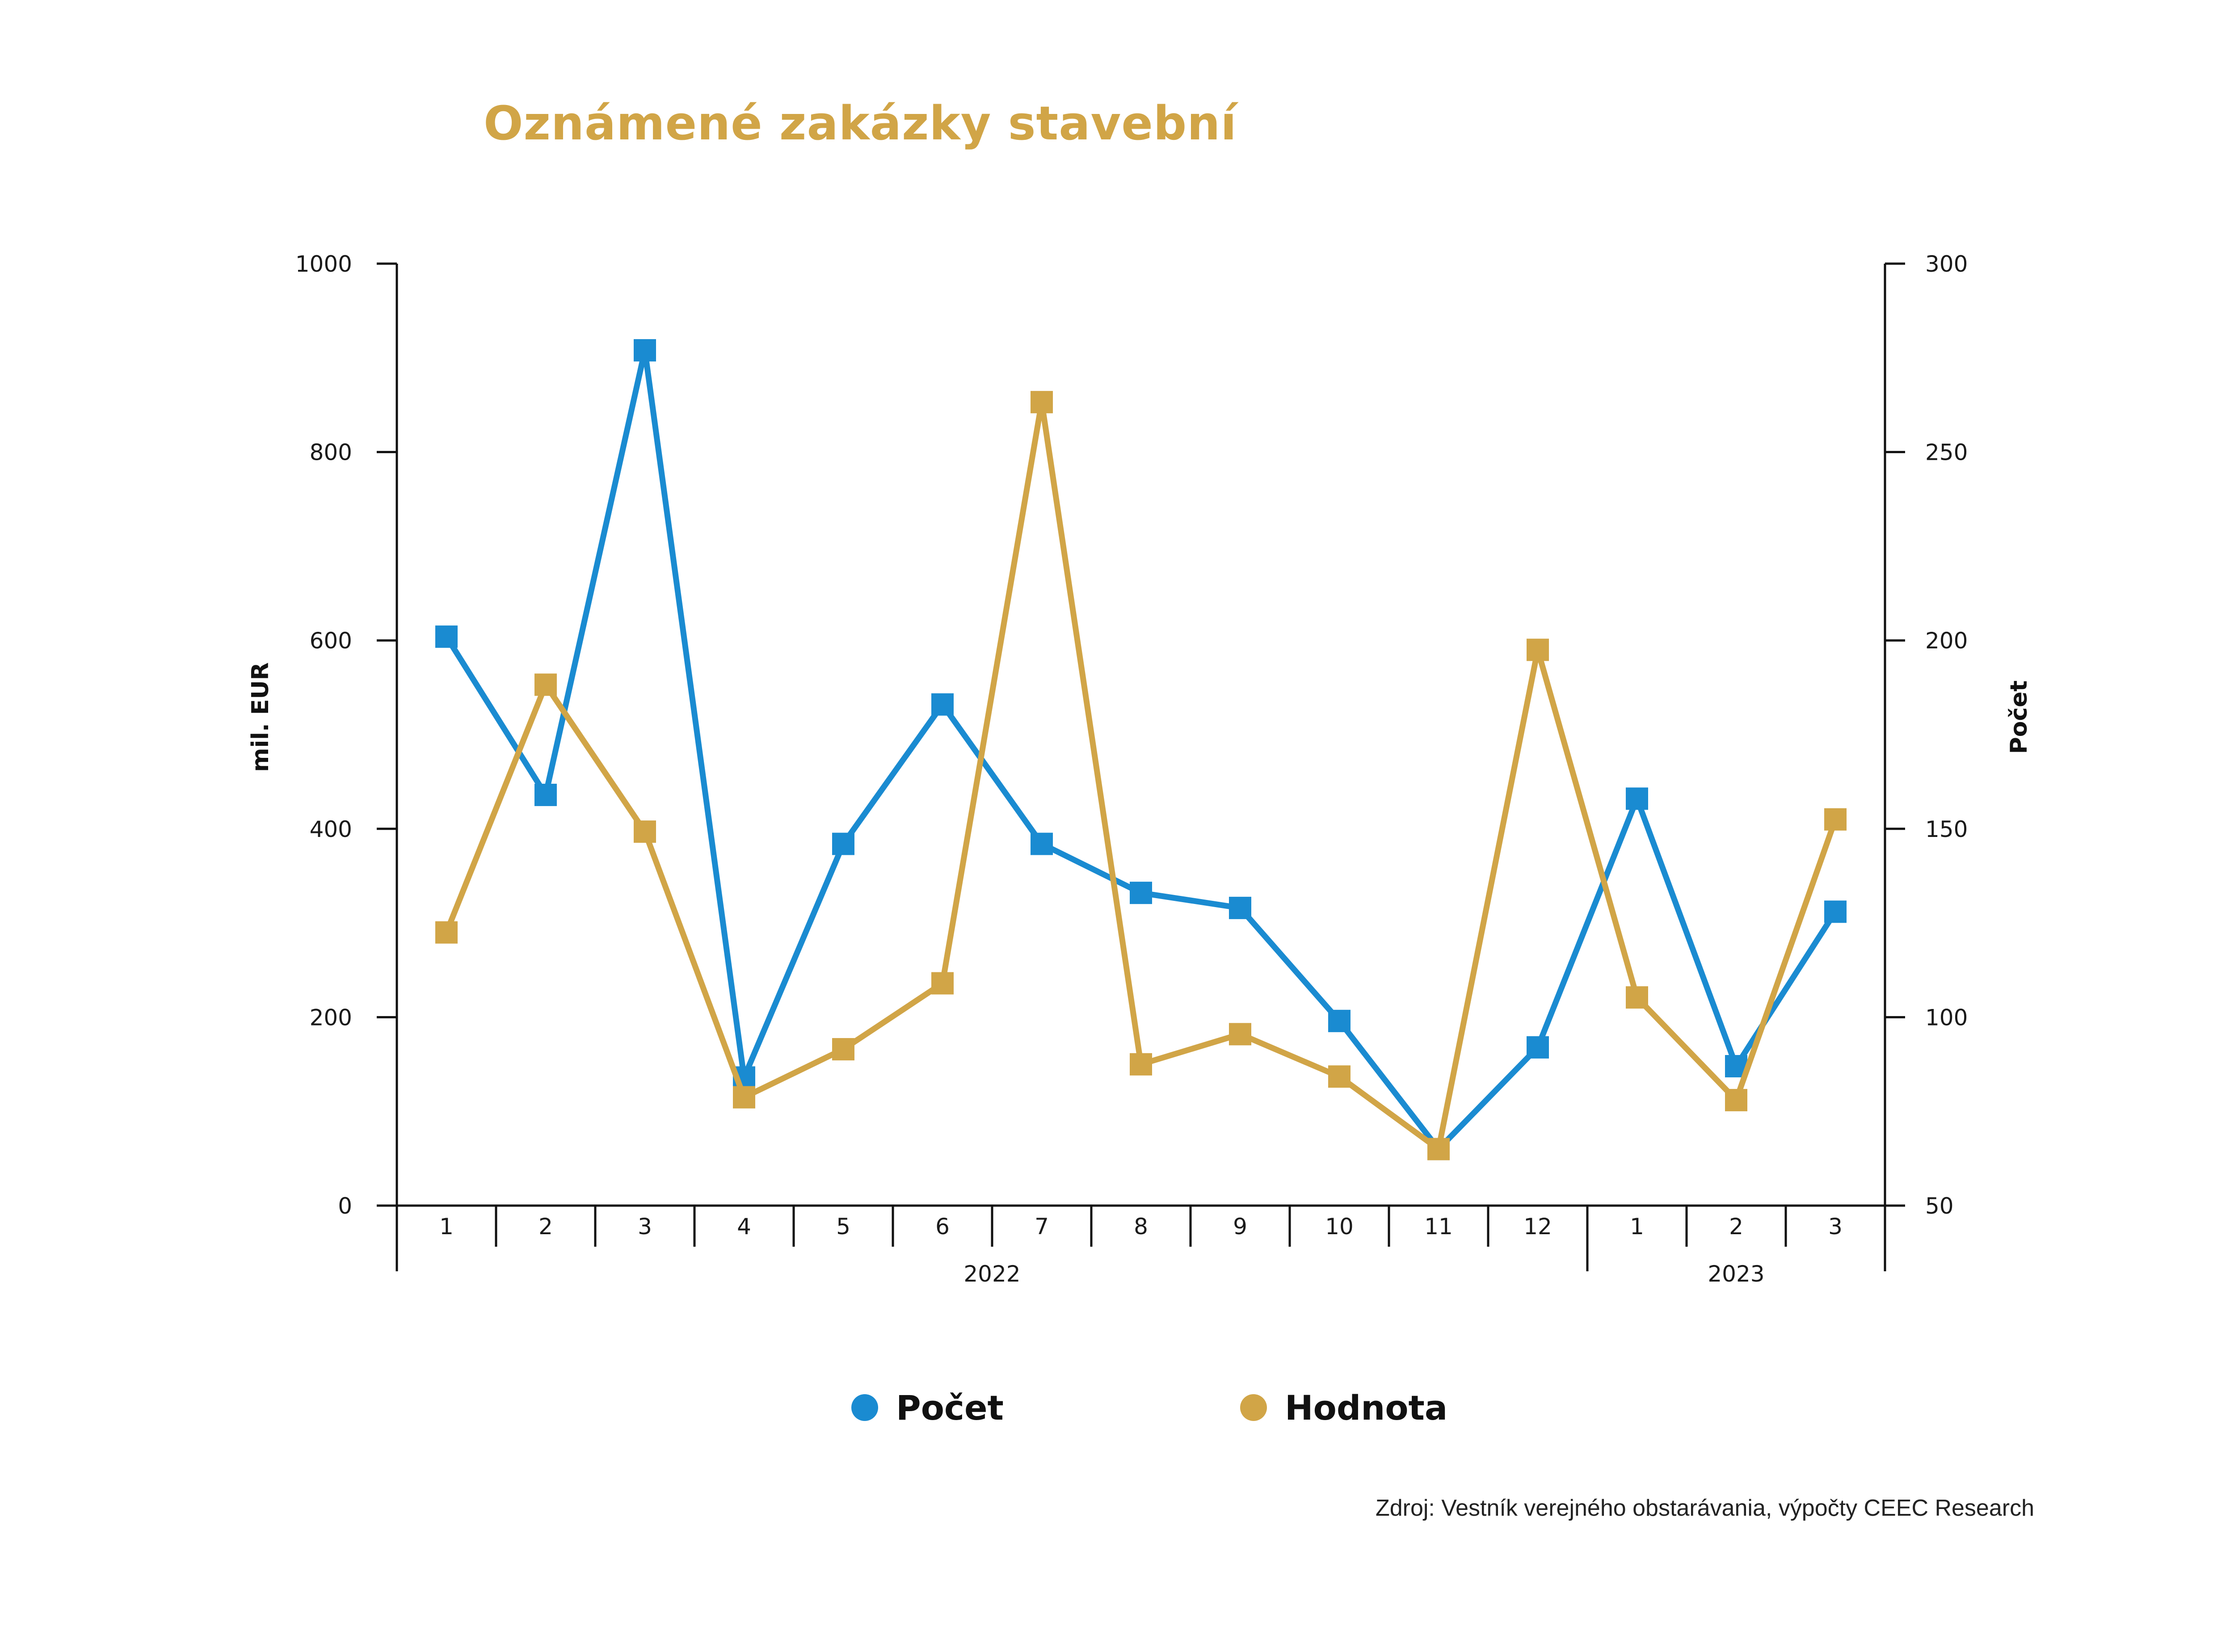  I want to click on y-left-tick-label: 600, so click(331, 641).